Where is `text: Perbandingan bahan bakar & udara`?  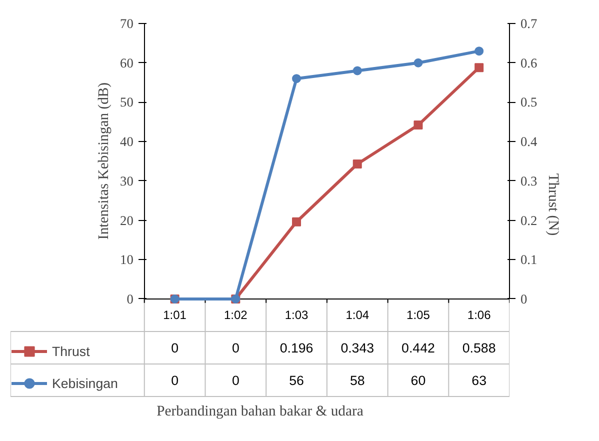
text: Perbandingan bahan bakar & udara is located at coordinates (260, 412).